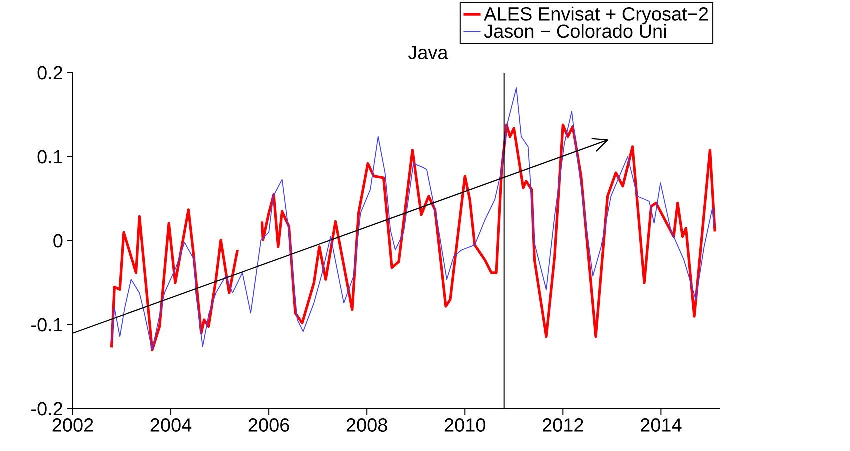 This screenshot has width=850, height=451. I want to click on x-tick-label: 2004, so click(171, 425).